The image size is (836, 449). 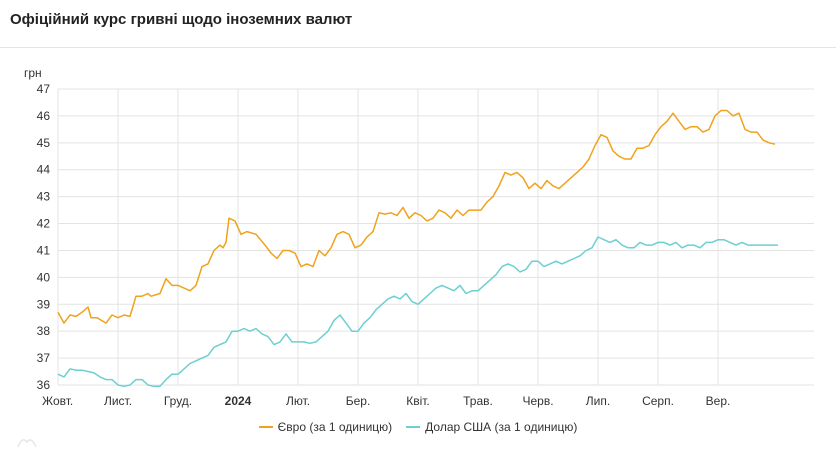 I want to click on legend-swatch-euro, so click(x=265, y=427).